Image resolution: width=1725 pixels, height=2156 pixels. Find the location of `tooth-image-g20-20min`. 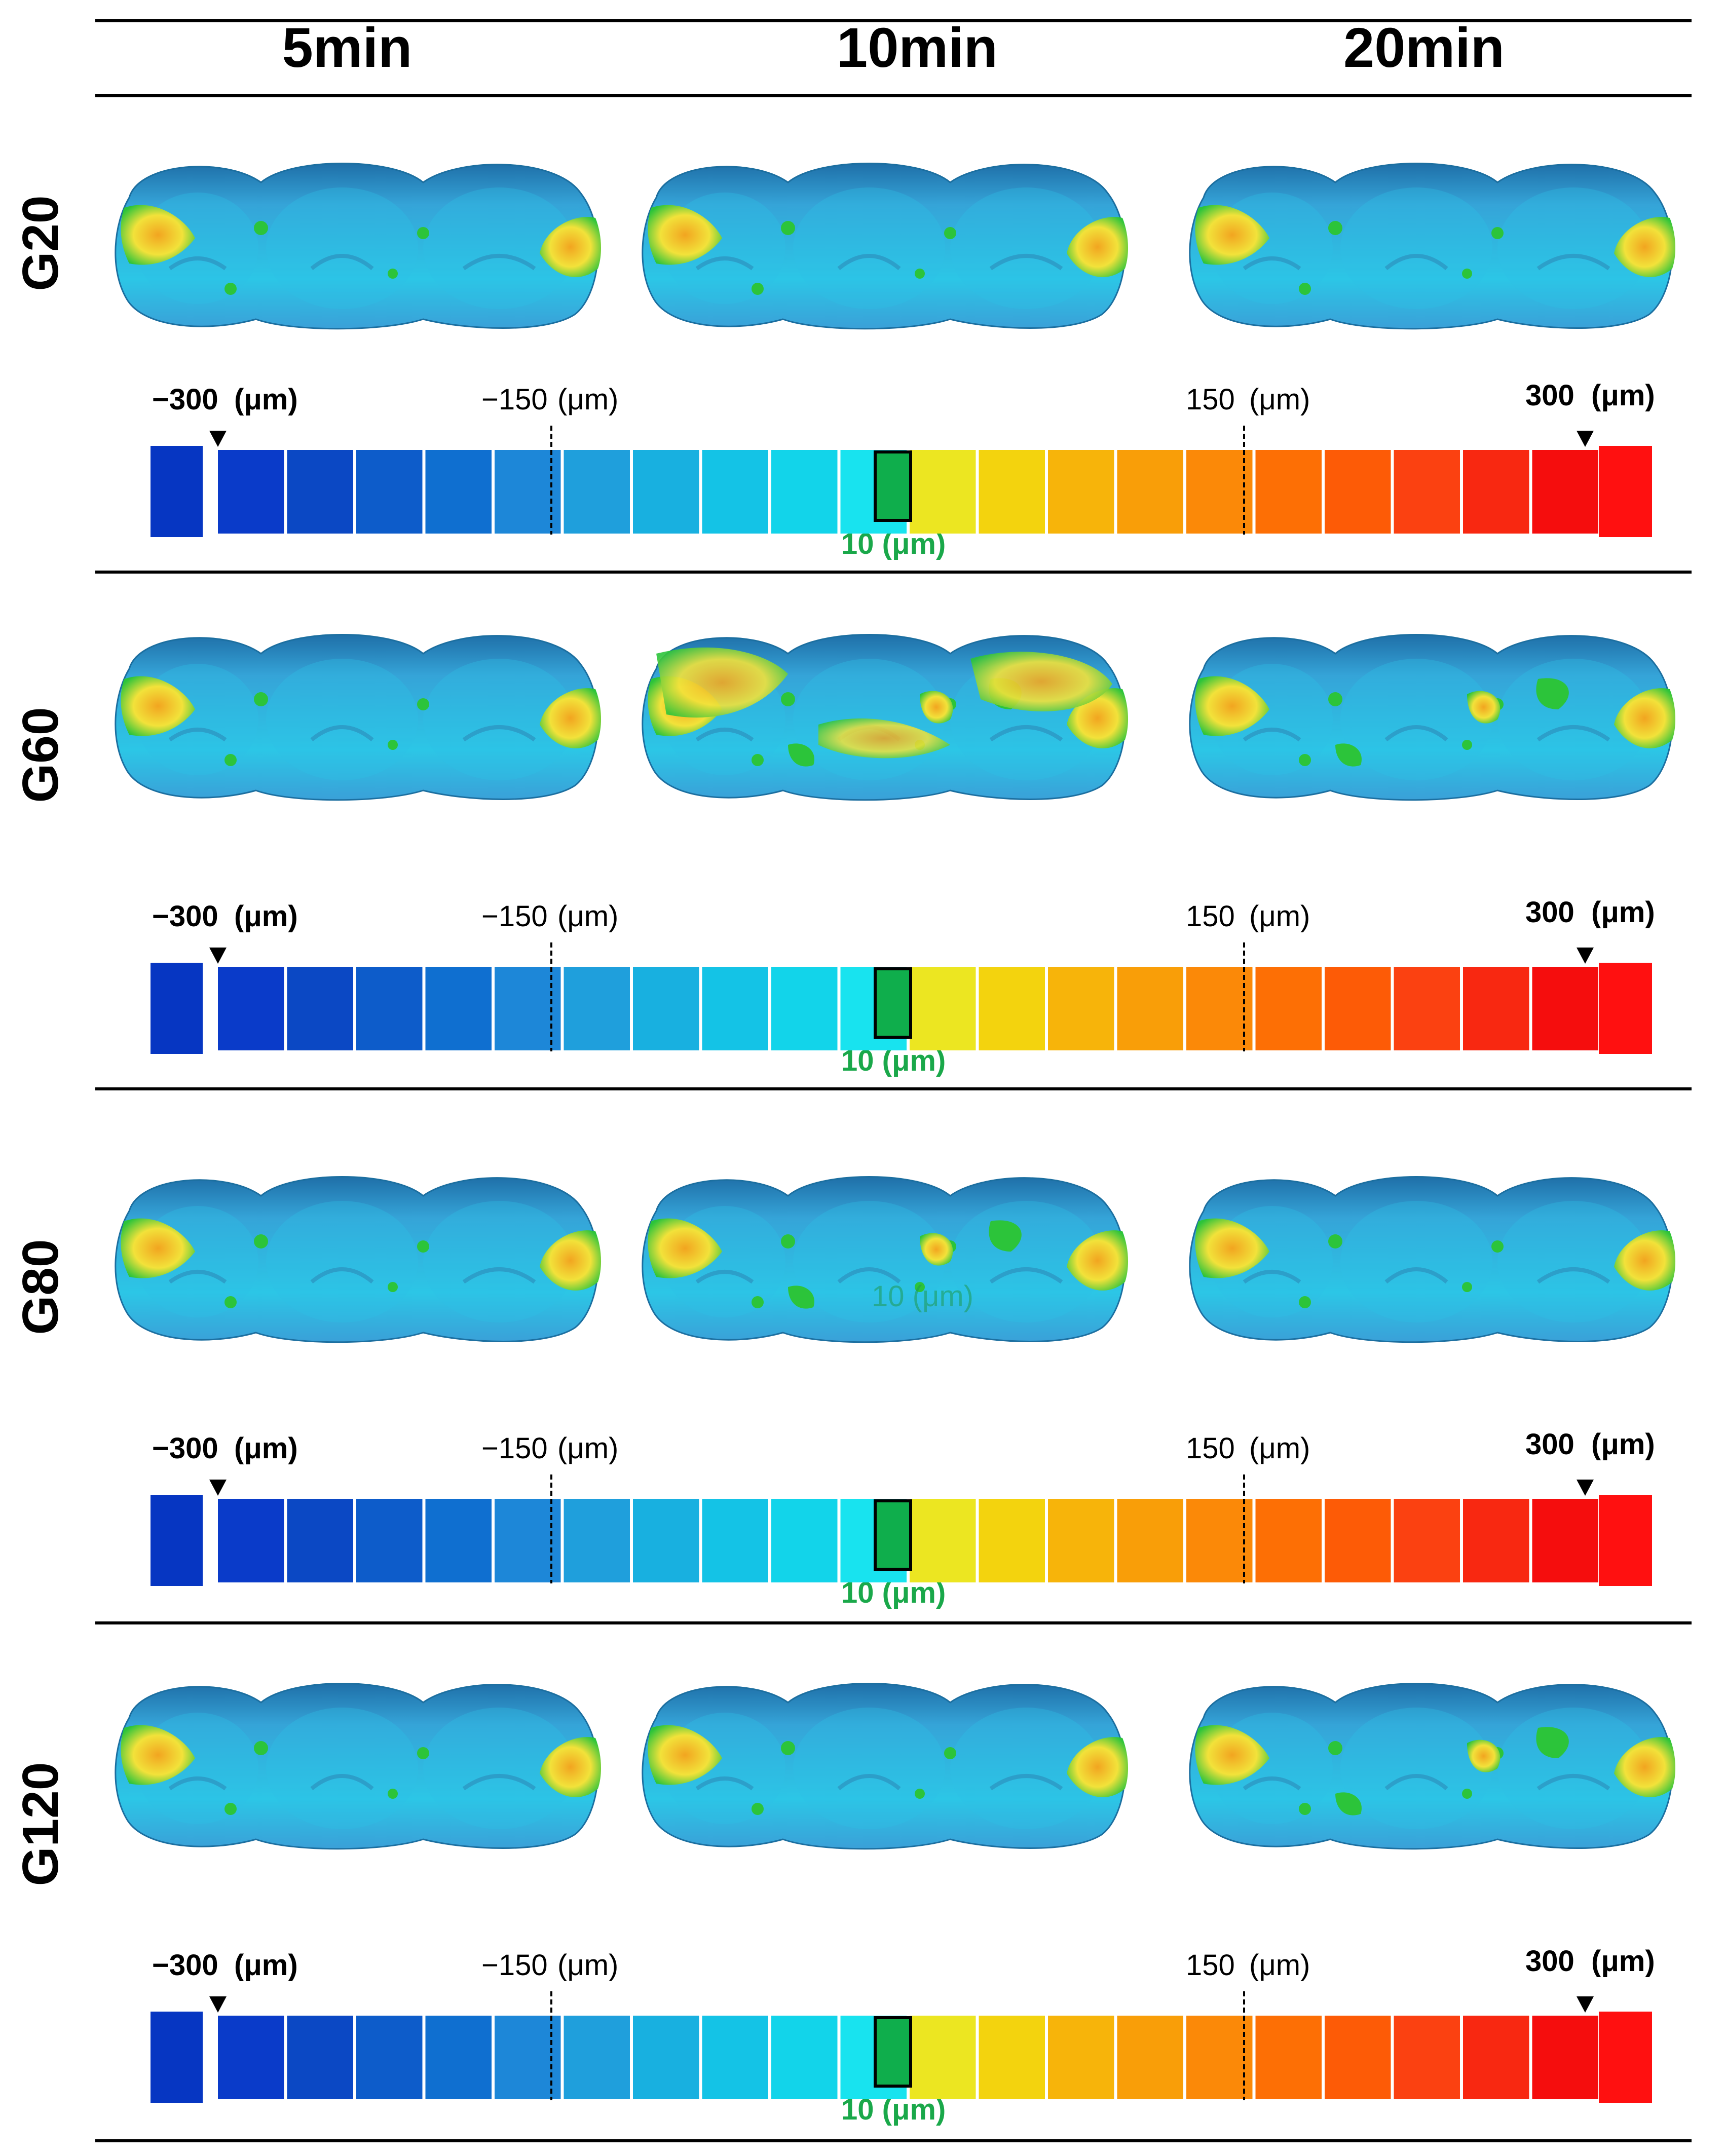

tooth-image-g20-20min is located at coordinates (1432, 244).